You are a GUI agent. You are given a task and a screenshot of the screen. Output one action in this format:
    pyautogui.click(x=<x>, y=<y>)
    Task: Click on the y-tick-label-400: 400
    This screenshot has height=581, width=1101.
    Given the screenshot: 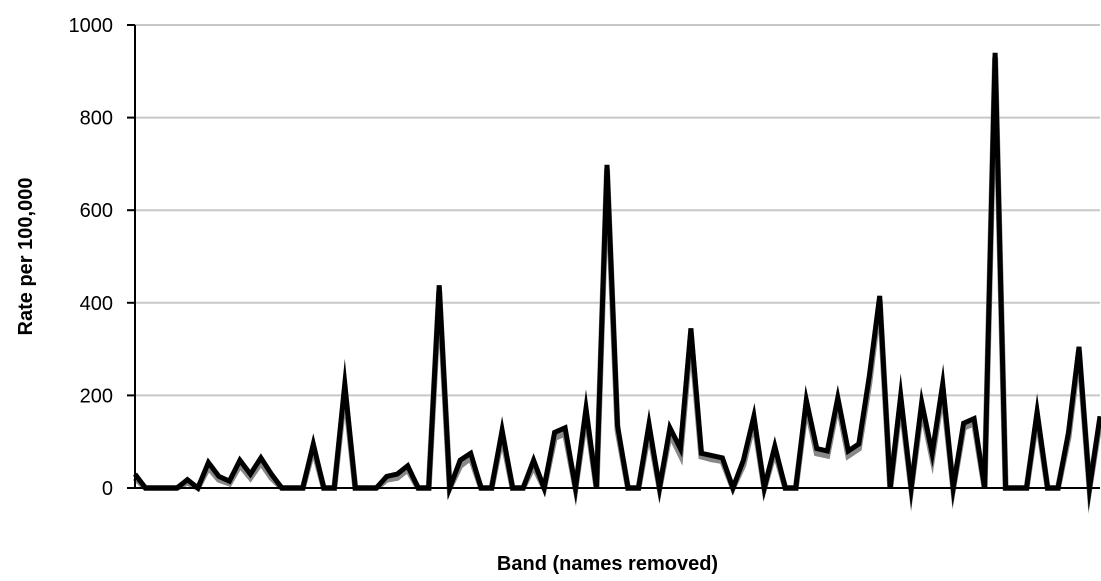 What is the action you would take?
    pyautogui.click(x=96, y=304)
    